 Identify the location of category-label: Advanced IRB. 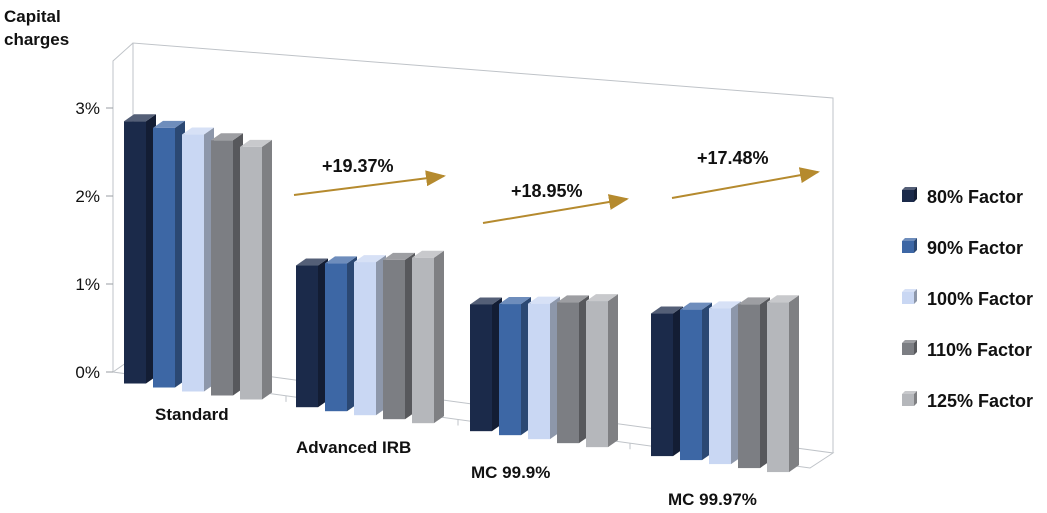
(353, 447).